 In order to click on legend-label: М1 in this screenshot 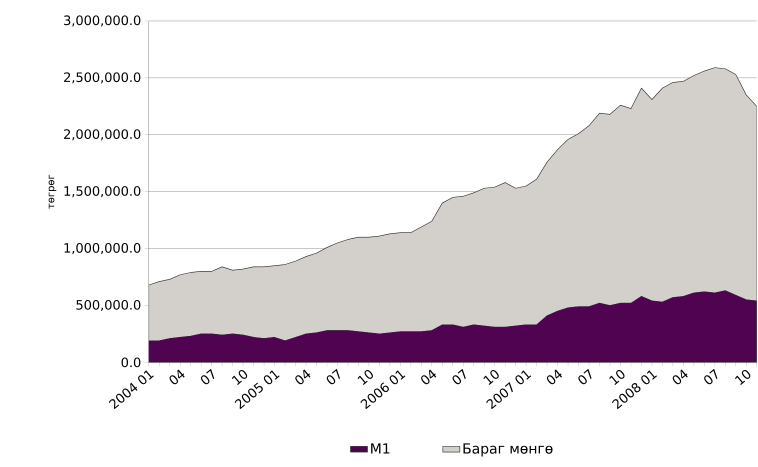, I will do `click(380, 448)`.